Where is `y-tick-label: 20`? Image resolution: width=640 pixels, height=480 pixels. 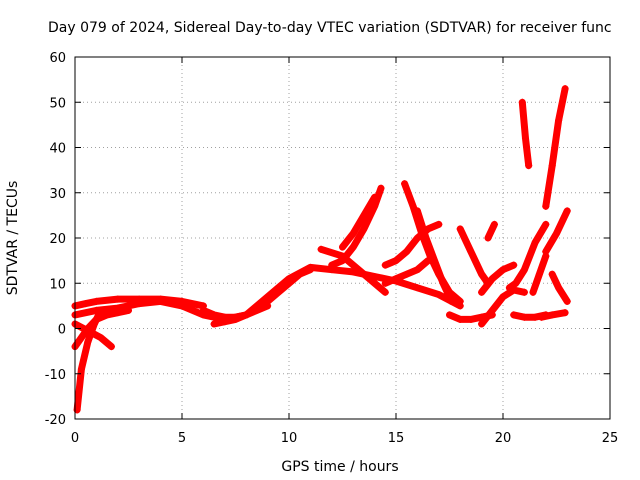
y-tick-label: 20 is located at coordinates (57, 239).